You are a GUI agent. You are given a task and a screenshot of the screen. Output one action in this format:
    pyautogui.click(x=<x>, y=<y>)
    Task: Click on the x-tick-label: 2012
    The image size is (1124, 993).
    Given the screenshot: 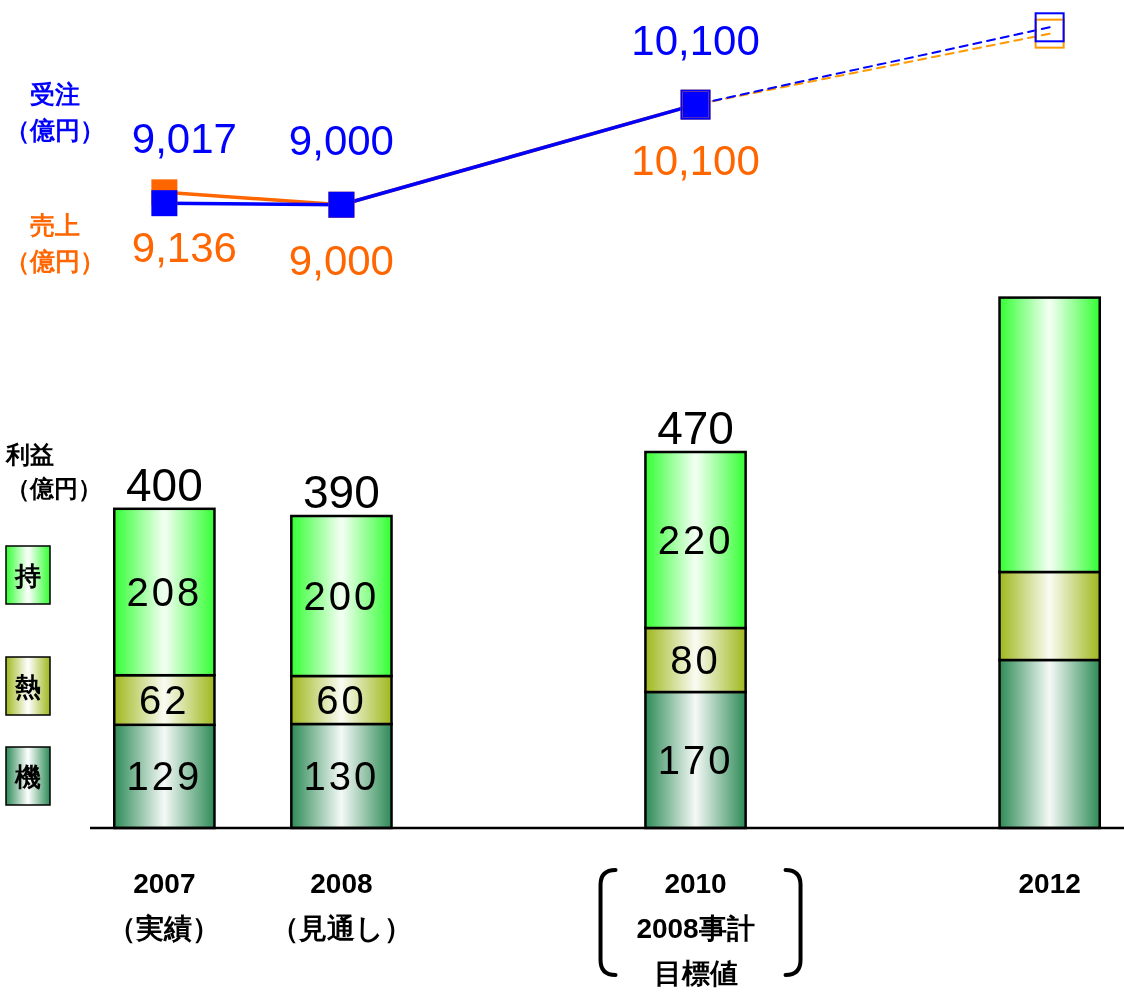 What is the action you would take?
    pyautogui.click(x=1049, y=883)
    